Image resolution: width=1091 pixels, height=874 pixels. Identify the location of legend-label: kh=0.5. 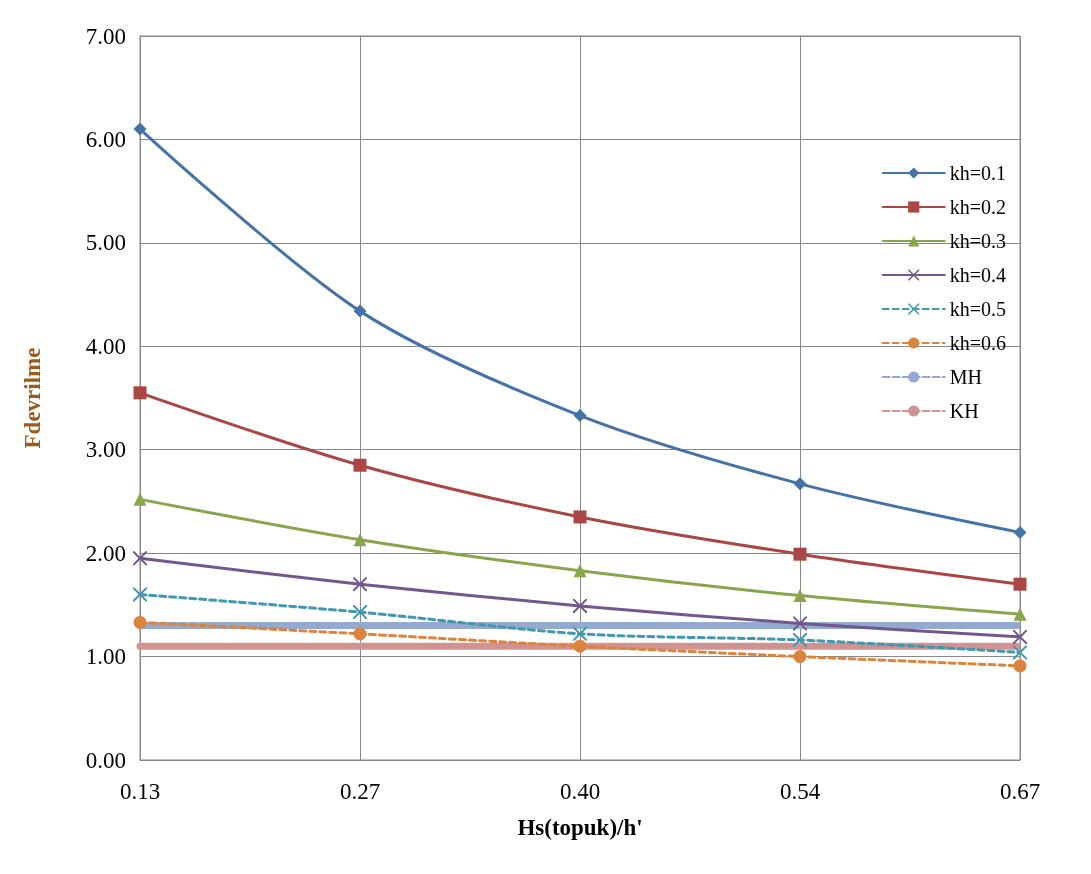
(977, 309).